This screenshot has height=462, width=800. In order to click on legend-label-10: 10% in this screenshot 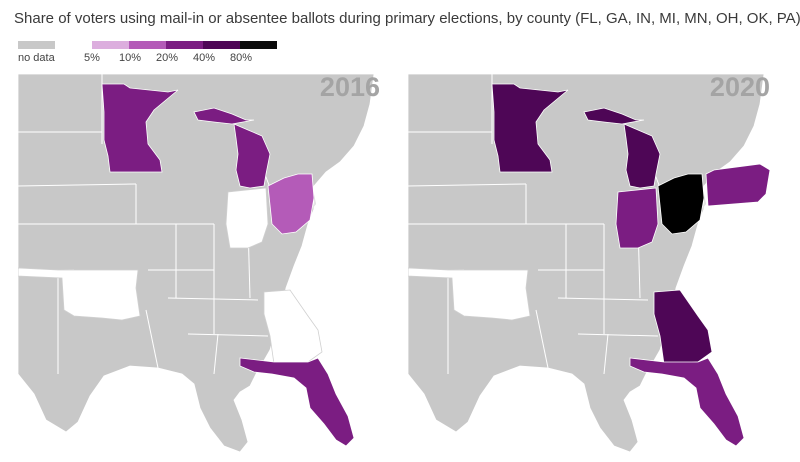, I will do `click(130, 58)`.